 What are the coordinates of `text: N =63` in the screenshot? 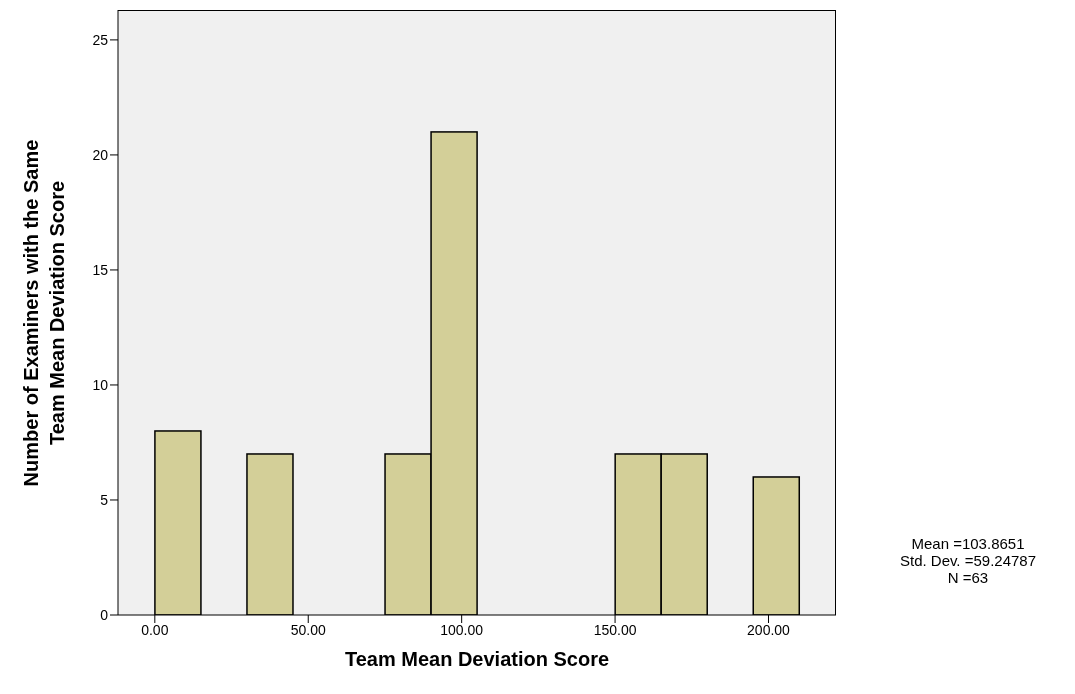 It's located at (968, 577).